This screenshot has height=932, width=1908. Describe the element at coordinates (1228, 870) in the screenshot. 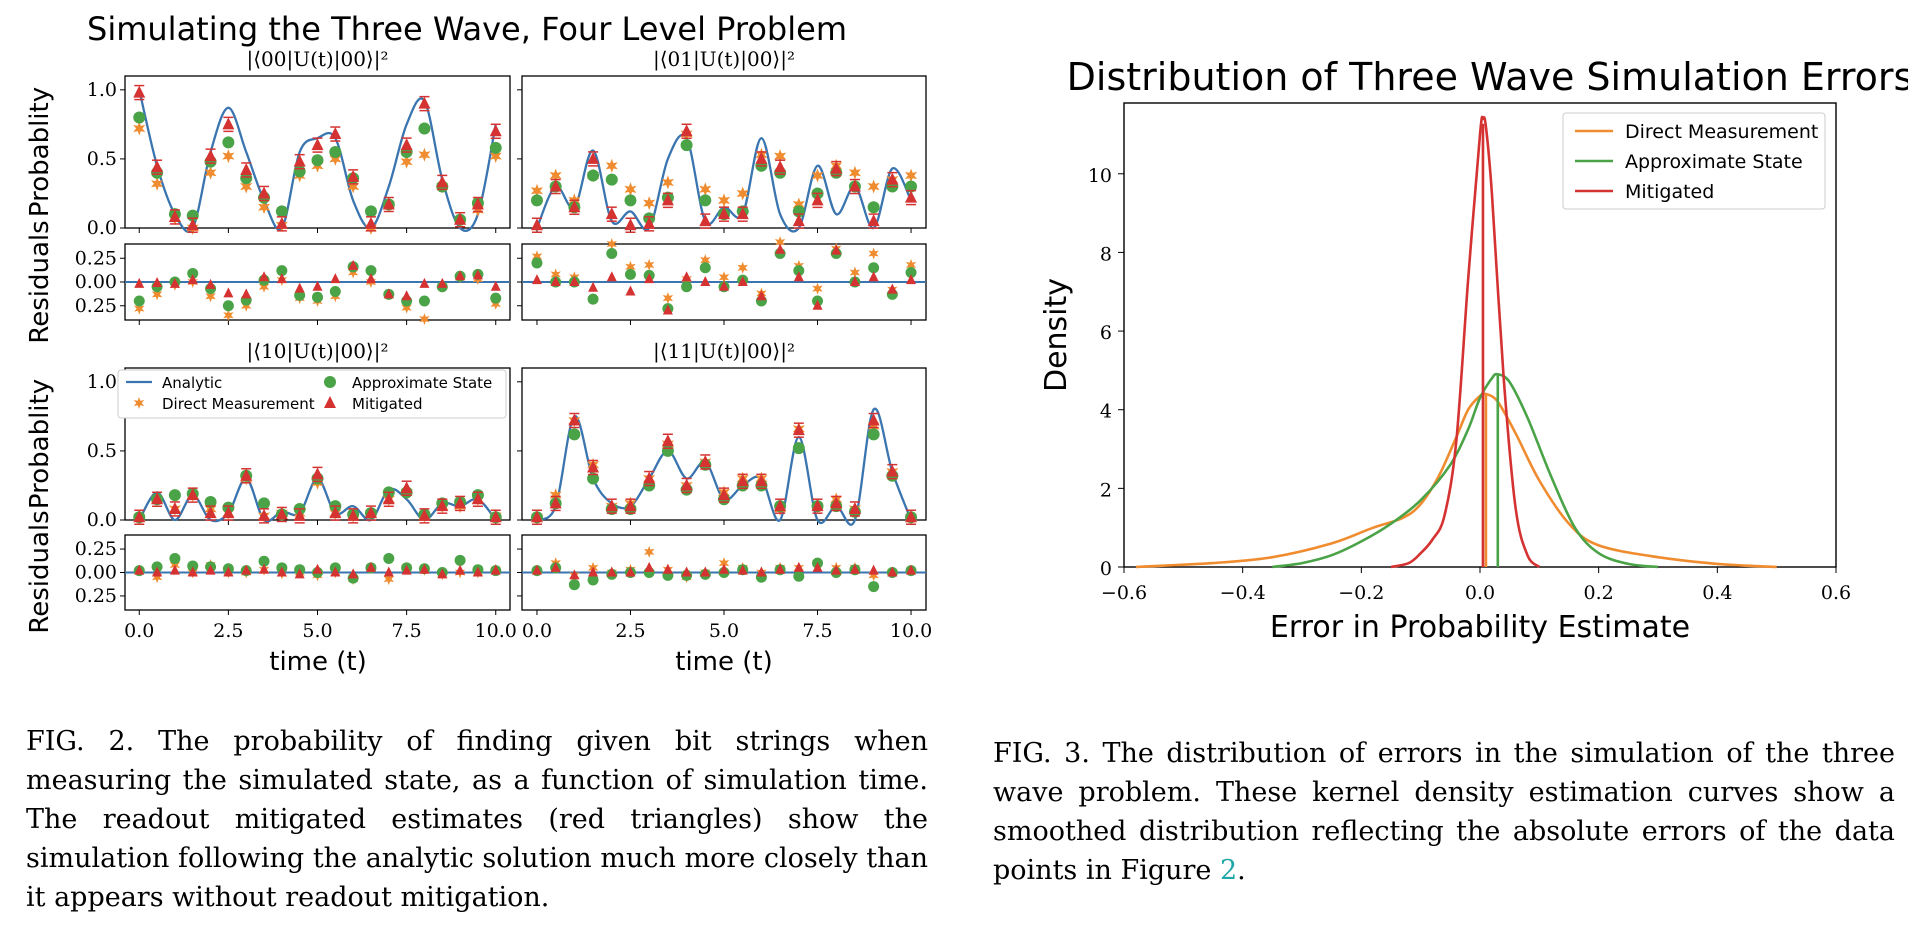

I see `figure-2-reference-link: 2` at that location.